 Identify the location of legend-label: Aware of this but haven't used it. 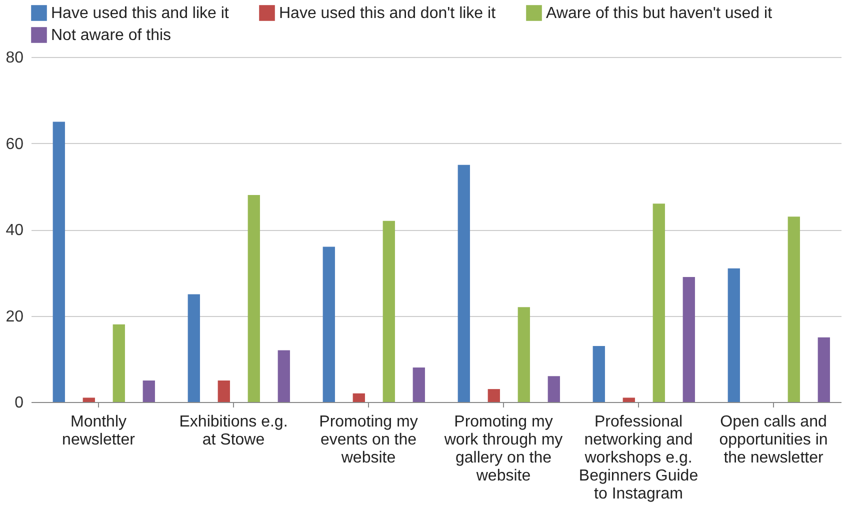
(659, 13).